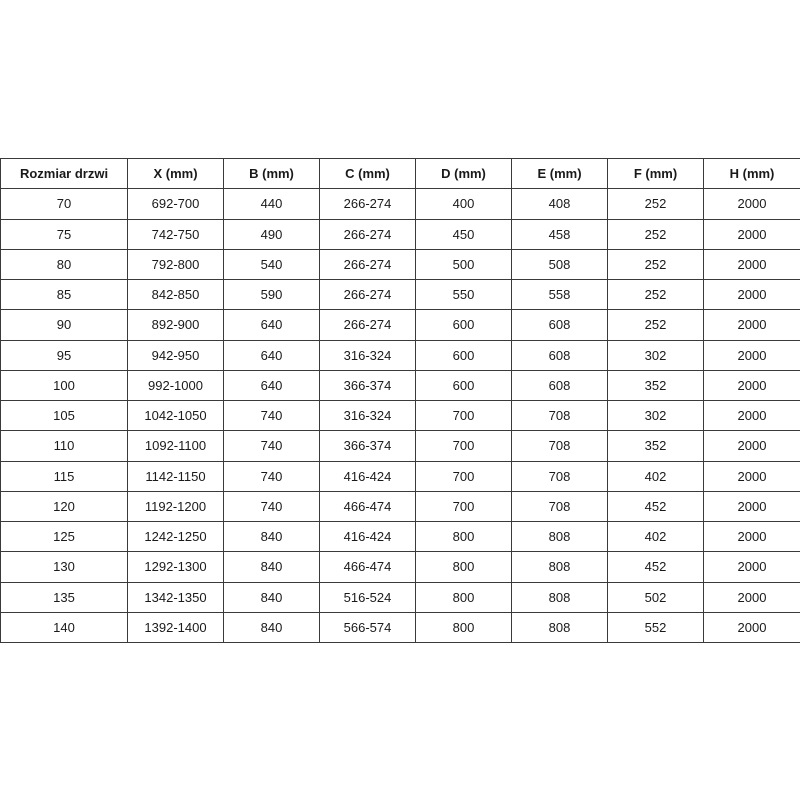 The width and height of the screenshot is (800, 800). I want to click on table-row: 100 992-1000 640 366-374 600 608 352 2000, so click(400, 385).